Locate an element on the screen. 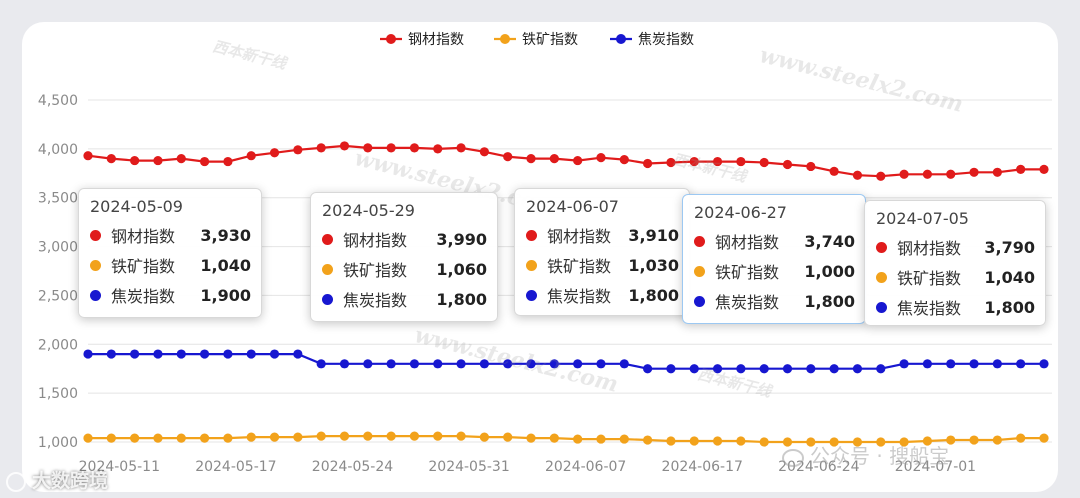  tooltip-value: 3,930 is located at coordinates (225, 235).